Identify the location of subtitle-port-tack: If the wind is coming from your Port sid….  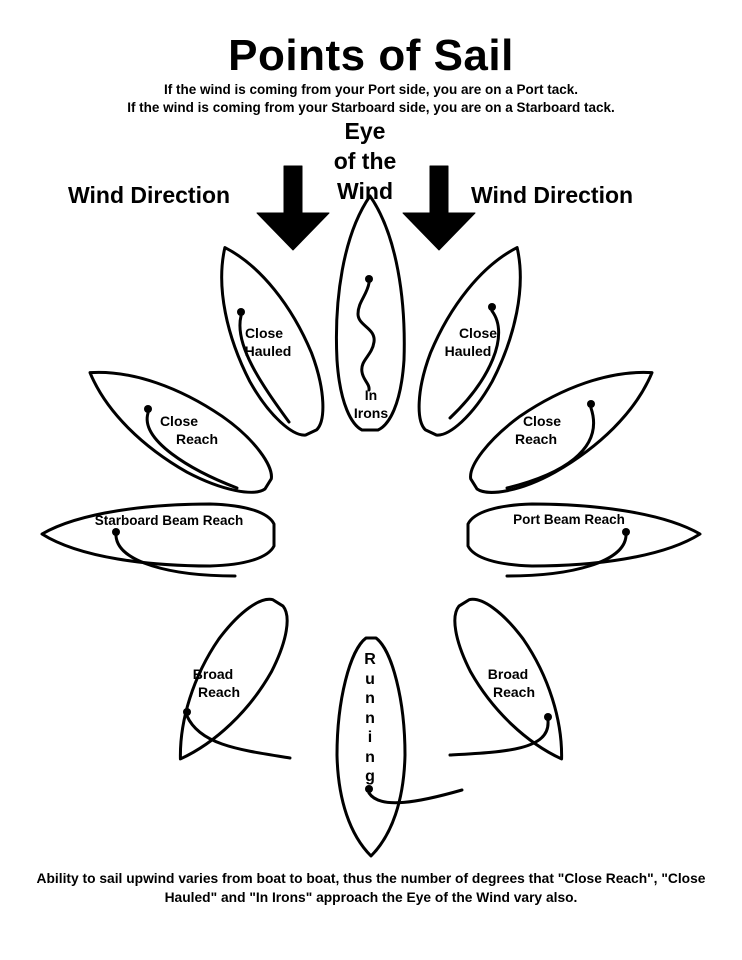
(371, 89).